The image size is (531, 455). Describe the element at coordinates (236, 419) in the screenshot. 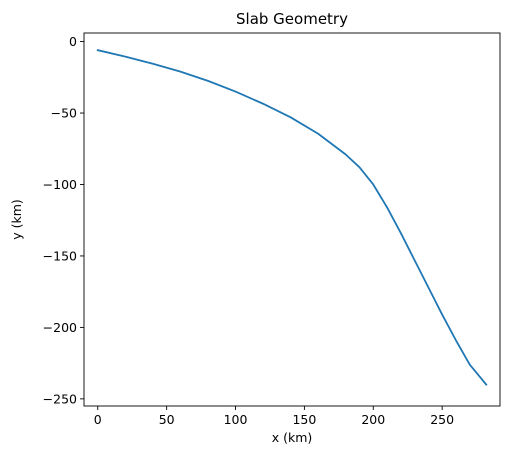

I see `x-tick-label: 100` at that location.